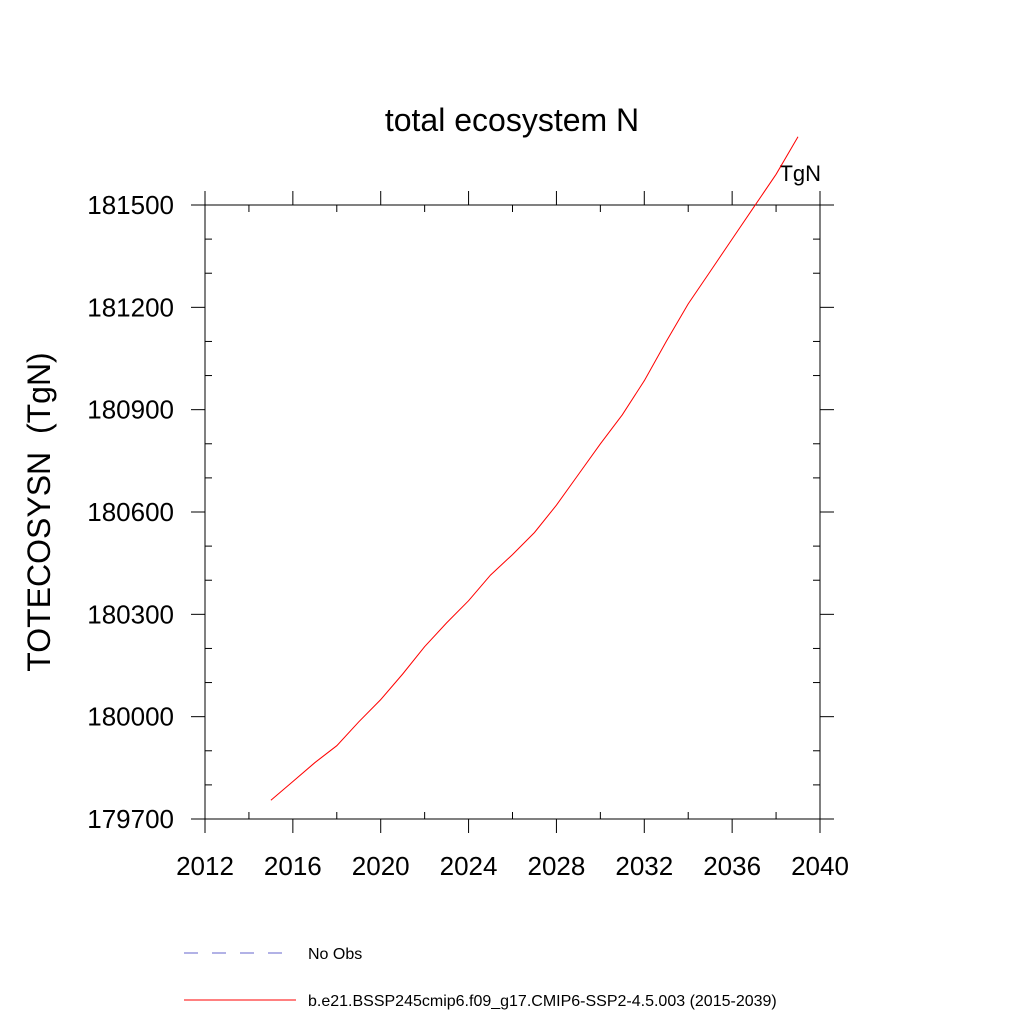 The height and width of the screenshot is (1024, 1024). Describe the element at coordinates (130, 717) in the screenshot. I see `y-tick-label-180000: 180000` at that location.